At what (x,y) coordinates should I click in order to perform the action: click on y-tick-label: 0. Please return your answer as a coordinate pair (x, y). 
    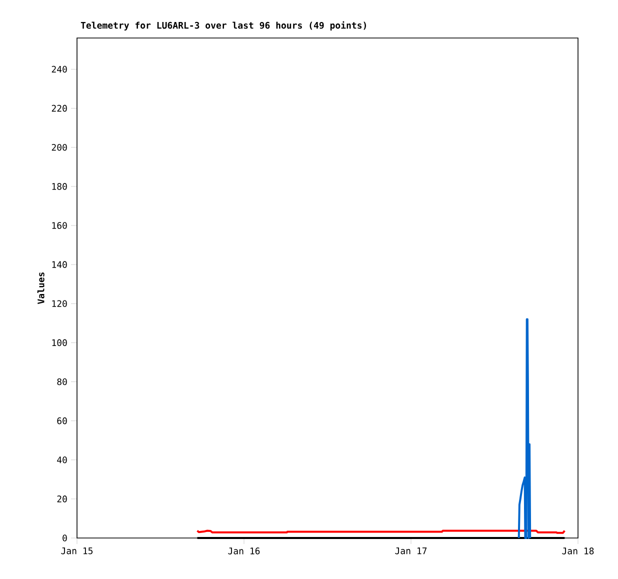
    Looking at the image, I should click on (64, 538).